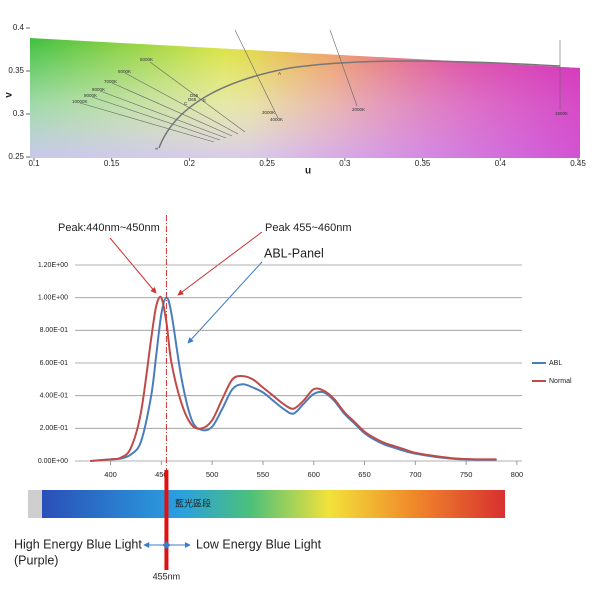 The height and width of the screenshot is (589, 600). I want to click on locus-label: 6000K, so click(124, 71).